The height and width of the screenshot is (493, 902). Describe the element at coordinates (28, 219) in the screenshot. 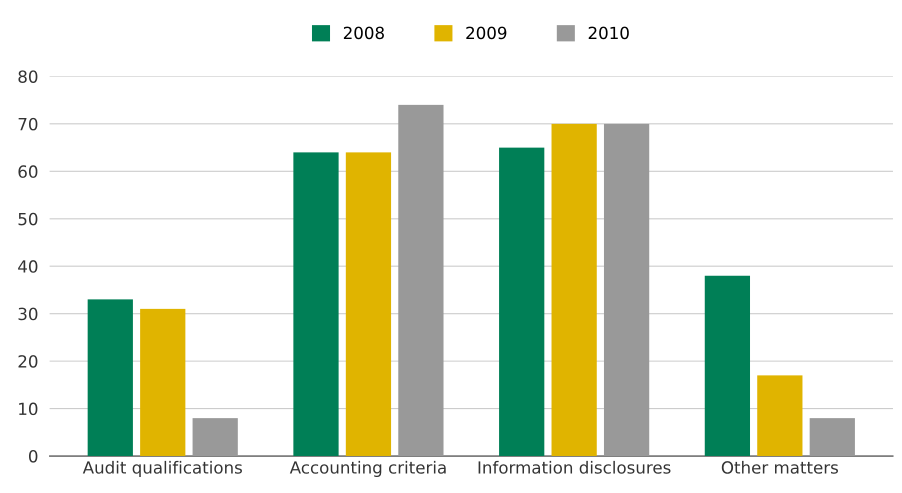

I see `y-tick-label: 50` at that location.